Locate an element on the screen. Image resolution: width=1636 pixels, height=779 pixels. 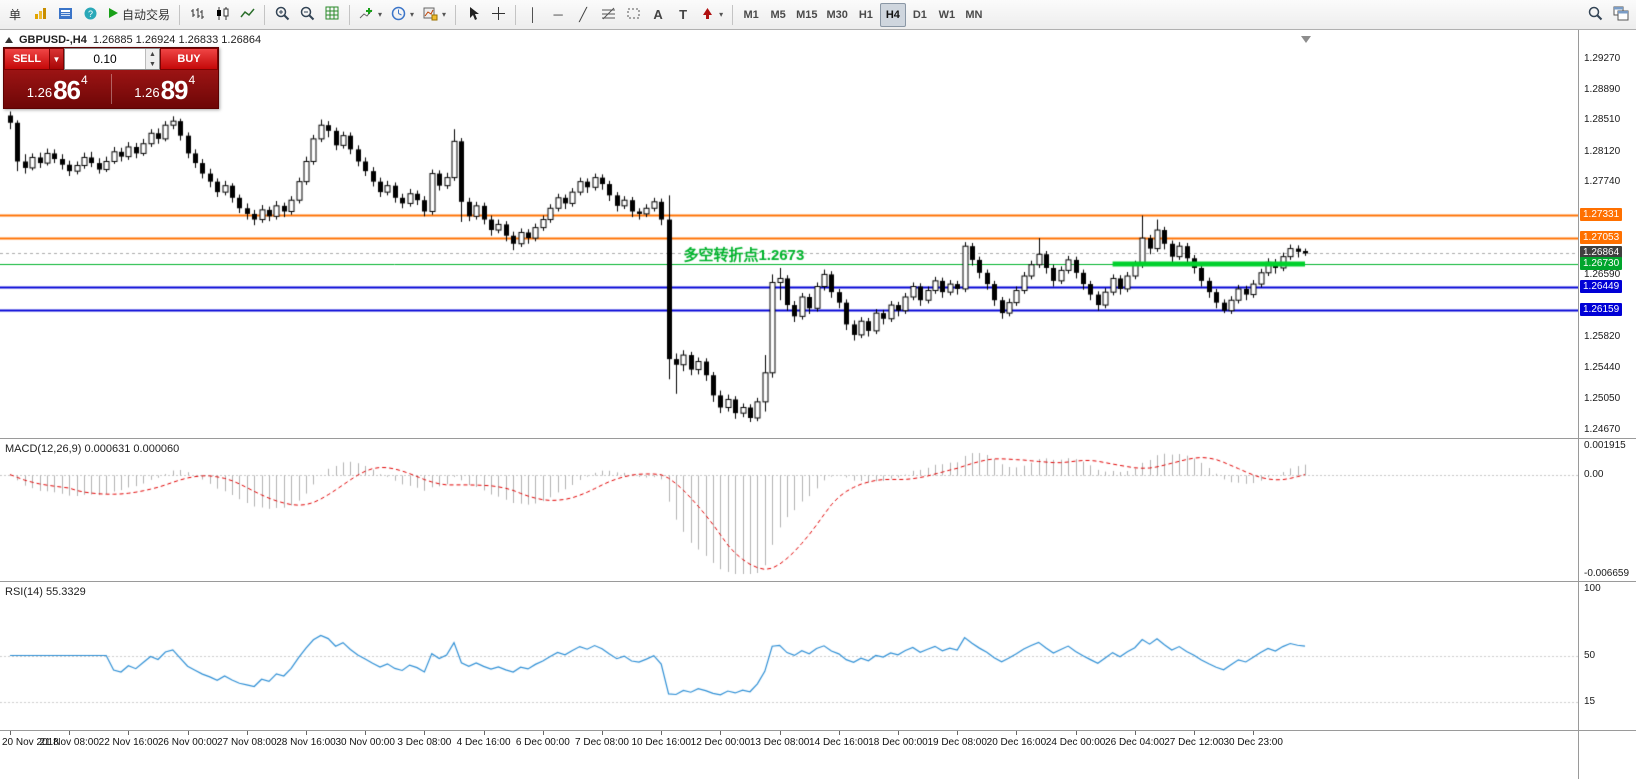
rsi-axis: 100 50 15 is located at coordinates (1607, 656).